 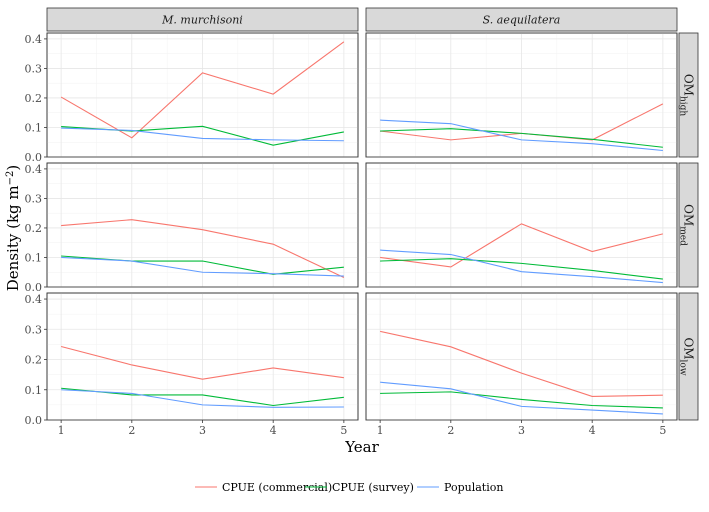 I want to click on panel-r3-c1, so click(x=202, y=356).